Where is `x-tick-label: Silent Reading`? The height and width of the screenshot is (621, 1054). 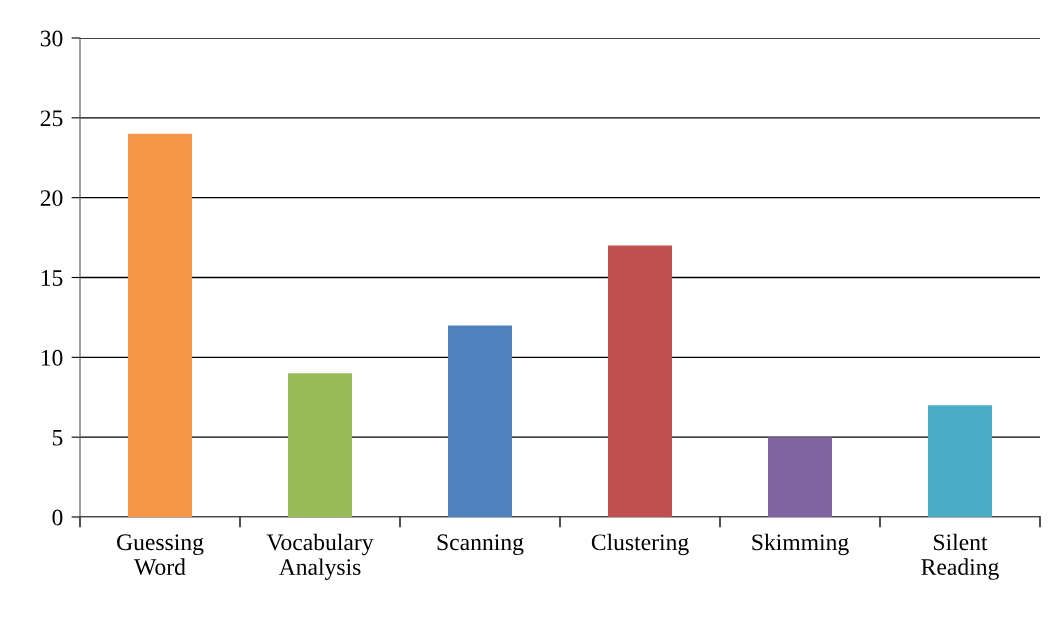 x-tick-label: Silent Reading is located at coordinates (960, 556).